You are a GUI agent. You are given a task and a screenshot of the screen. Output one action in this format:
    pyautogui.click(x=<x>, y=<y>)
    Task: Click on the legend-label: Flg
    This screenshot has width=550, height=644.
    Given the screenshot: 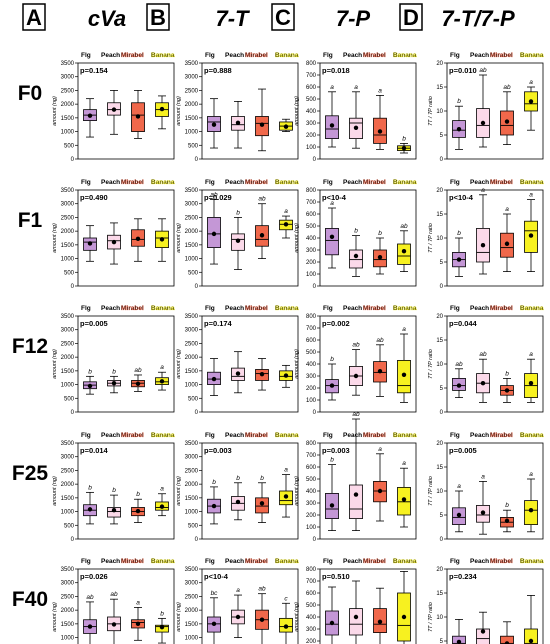 What is the action you would take?
    pyautogui.click(x=455, y=182)
    